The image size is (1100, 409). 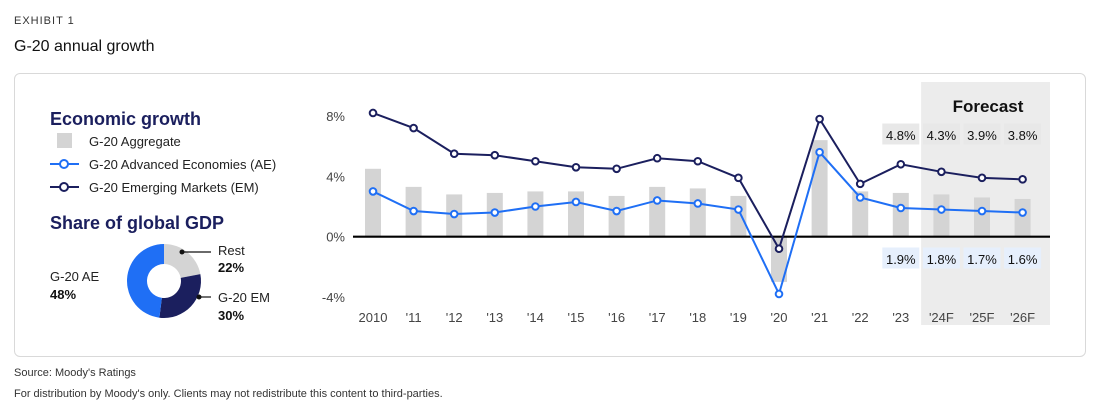 What do you see at coordinates (74, 276) in the screenshot?
I see `share-ae-name: G-20 AE` at bounding box center [74, 276].